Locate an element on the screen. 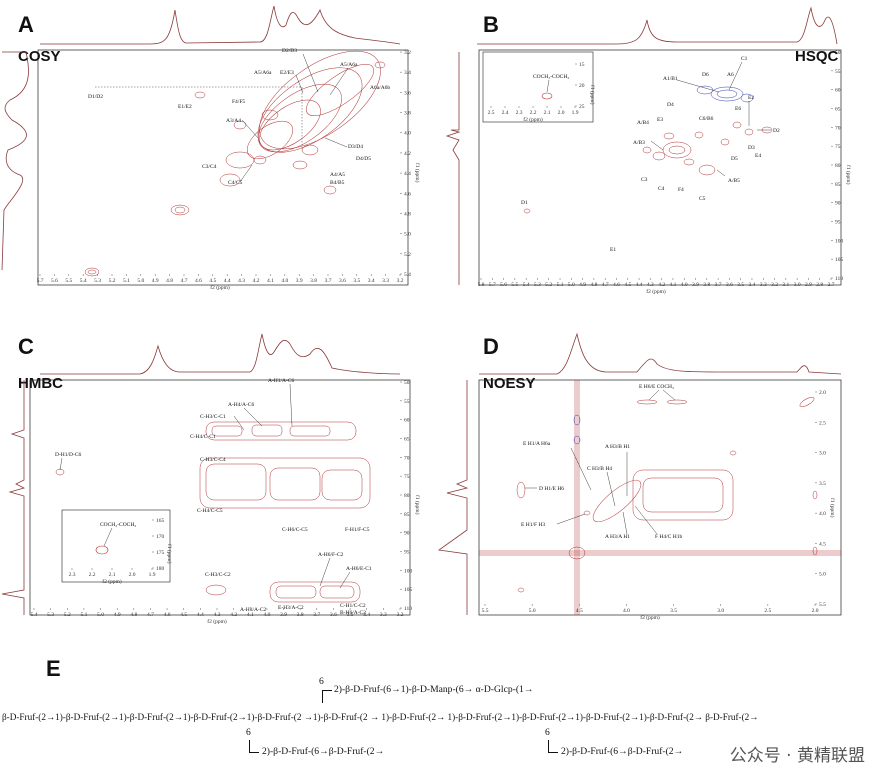 This screenshot has height=774, width=875. y-tick-label: 100 is located at coordinates (839, 241).